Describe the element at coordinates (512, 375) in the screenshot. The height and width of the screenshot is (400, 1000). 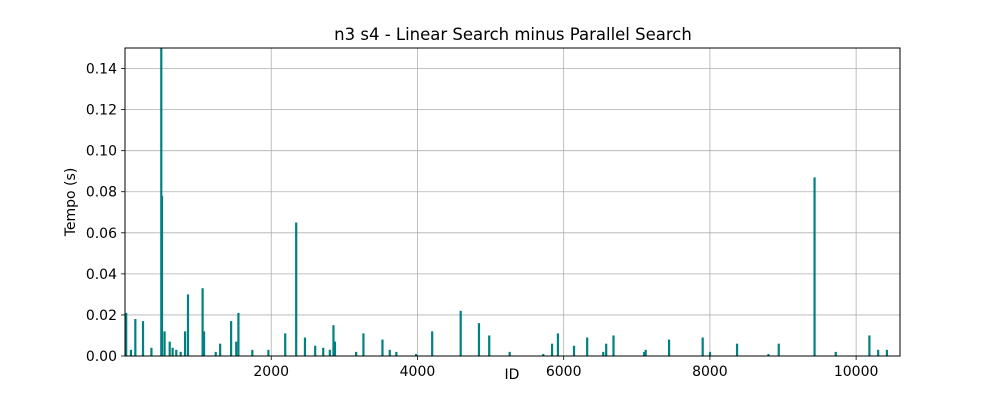
I see `x-axis-label: ID` at that location.